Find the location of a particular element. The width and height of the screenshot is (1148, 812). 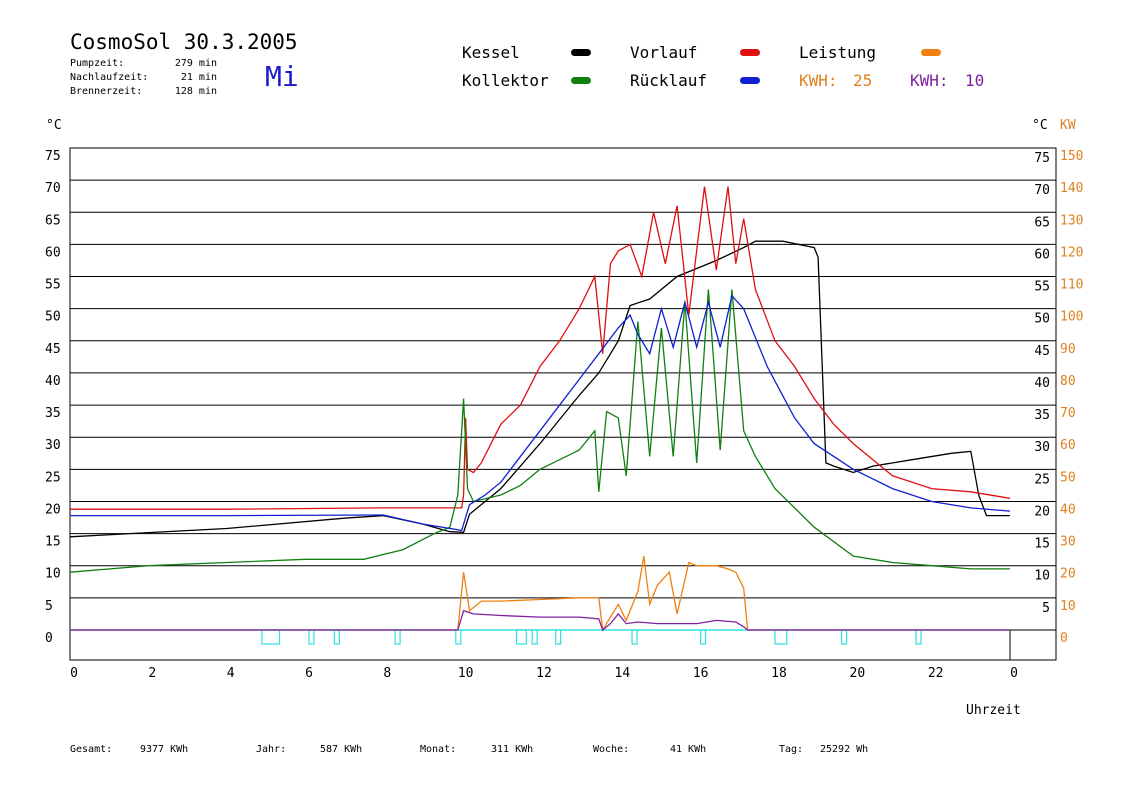

y-tick-label-left: 30 is located at coordinates (53, 445).